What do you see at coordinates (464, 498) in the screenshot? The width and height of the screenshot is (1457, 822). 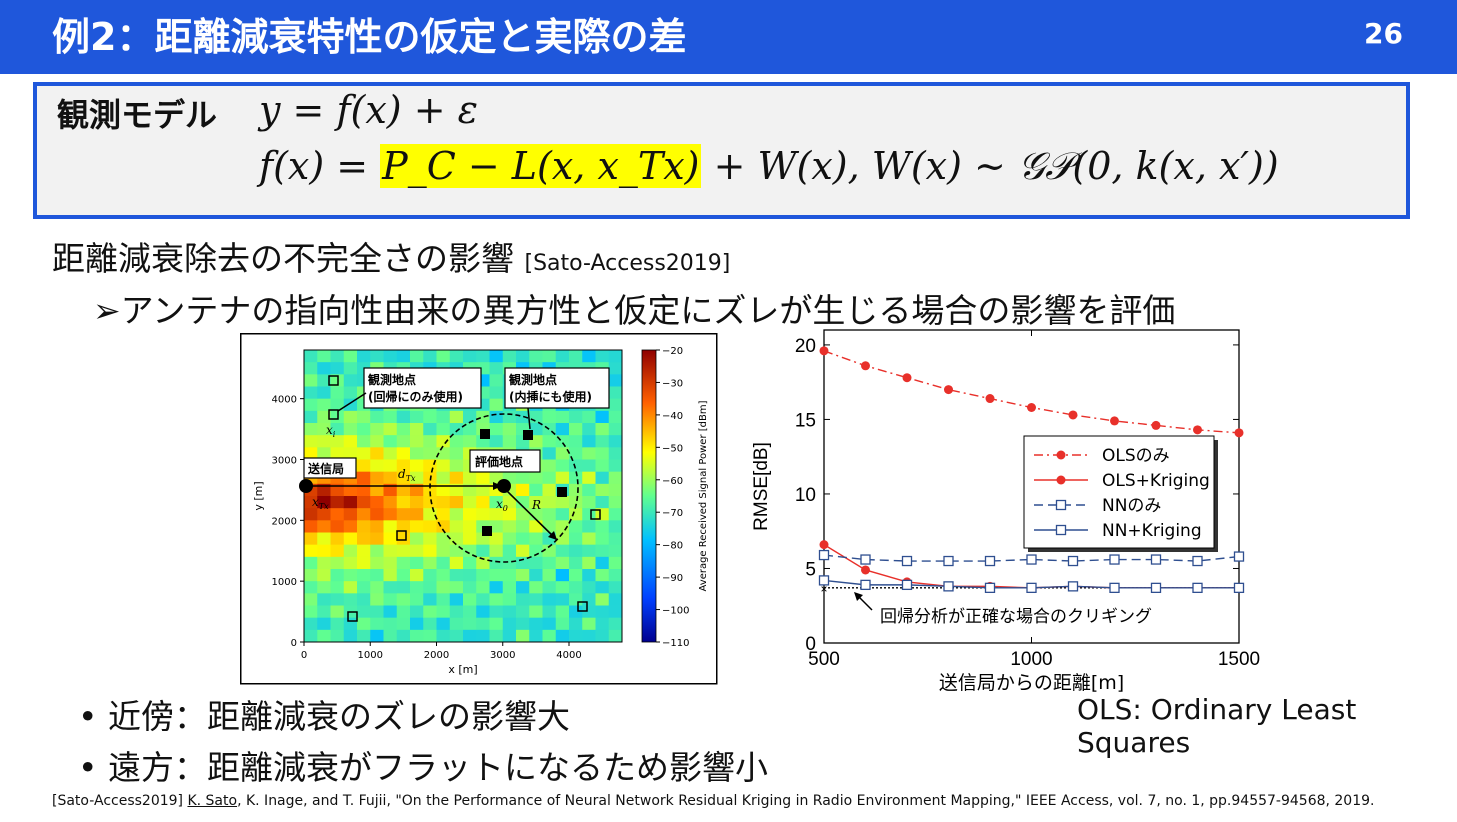 I see `observation-squares` at bounding box center [464, 498].